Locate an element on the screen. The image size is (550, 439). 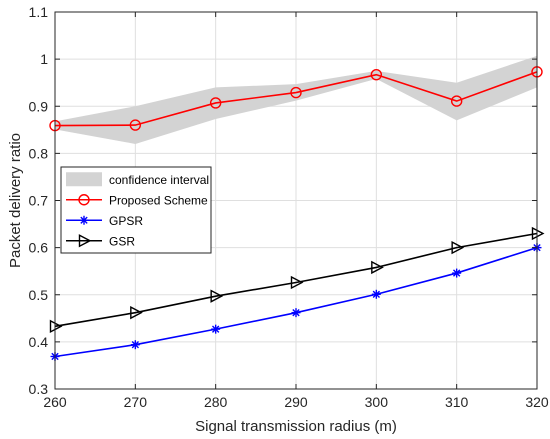
legend-label-gsr: GSR is located at coordinates (122, 241).